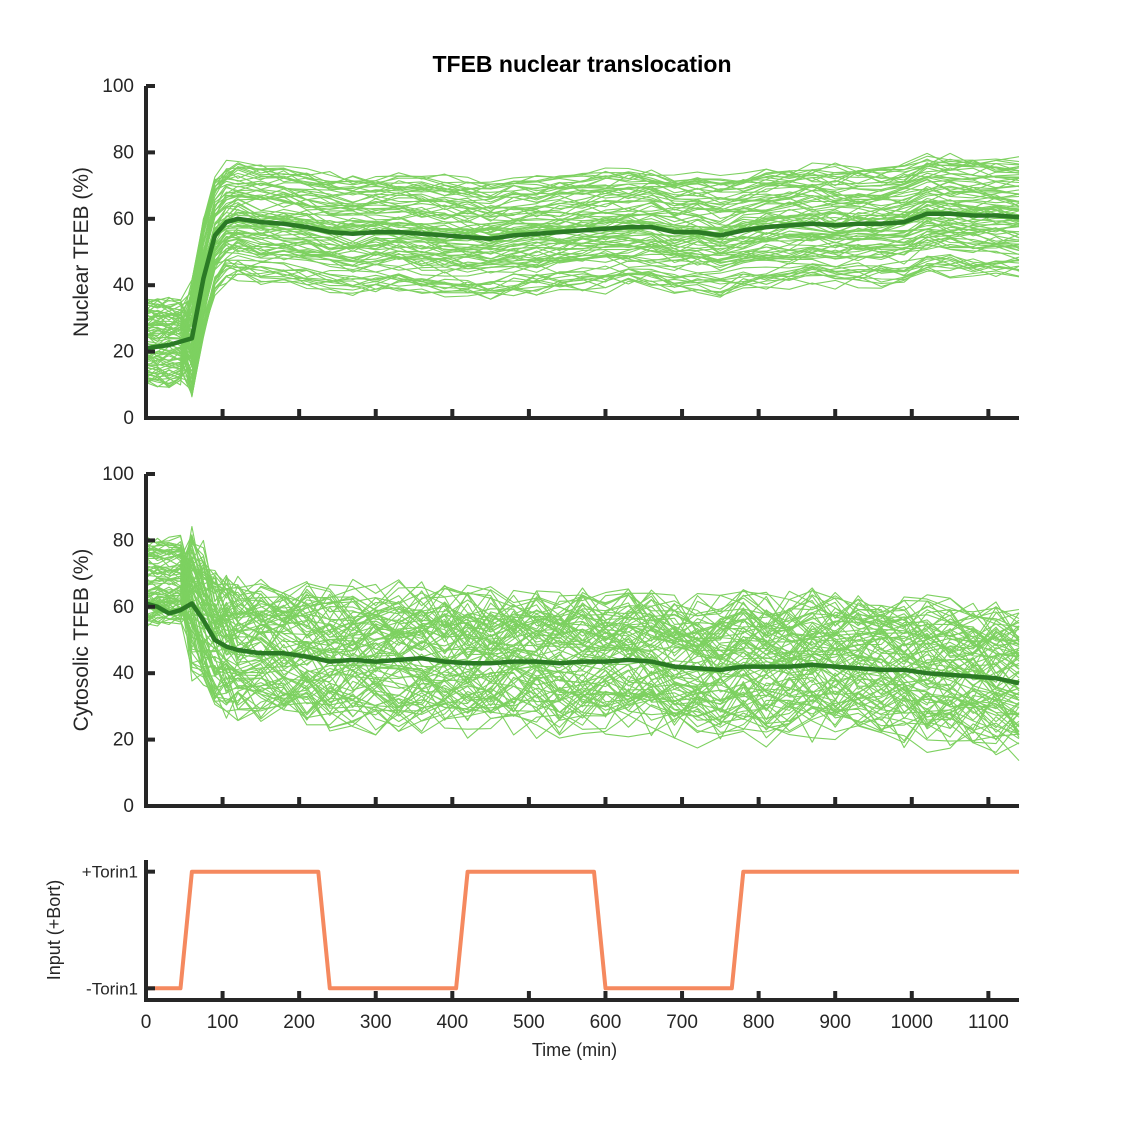 The height and width of the screenshot is (1125, 1125). Describe the element at coordinates (54, 930) in the screenshot. I see `y-axis-label: Input (+Bort)` at that location.